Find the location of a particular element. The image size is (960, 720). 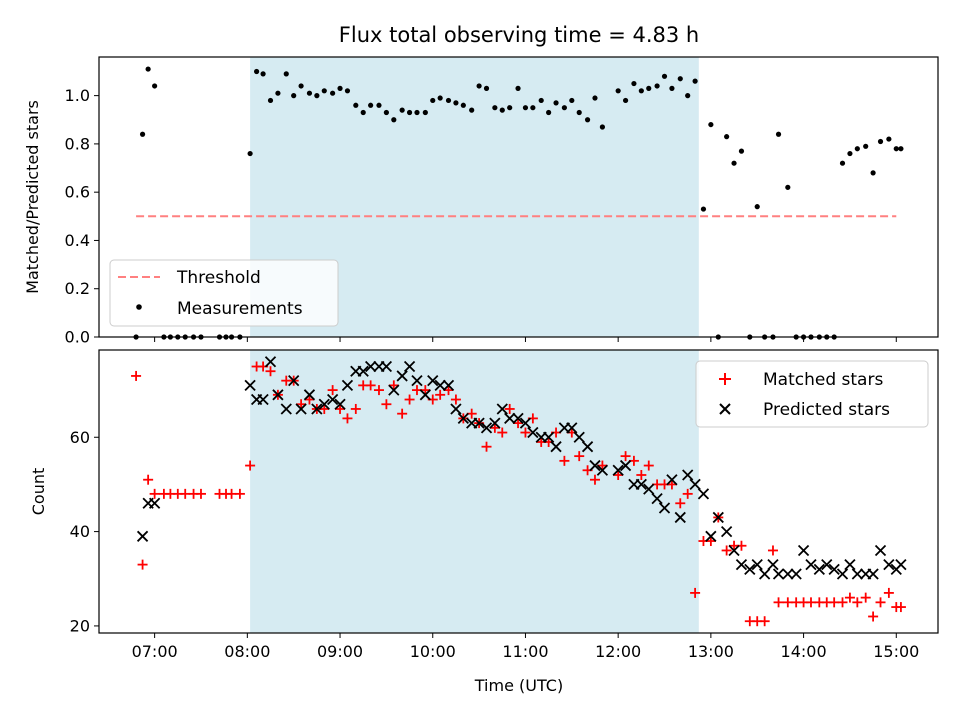

legend-measurements-swatch is located at coordinates (139, 307).